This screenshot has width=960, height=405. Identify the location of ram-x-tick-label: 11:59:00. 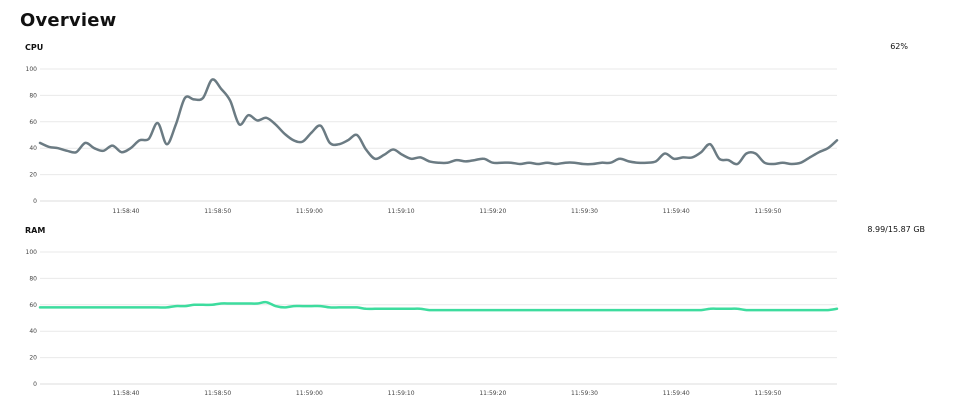
(309, 393).